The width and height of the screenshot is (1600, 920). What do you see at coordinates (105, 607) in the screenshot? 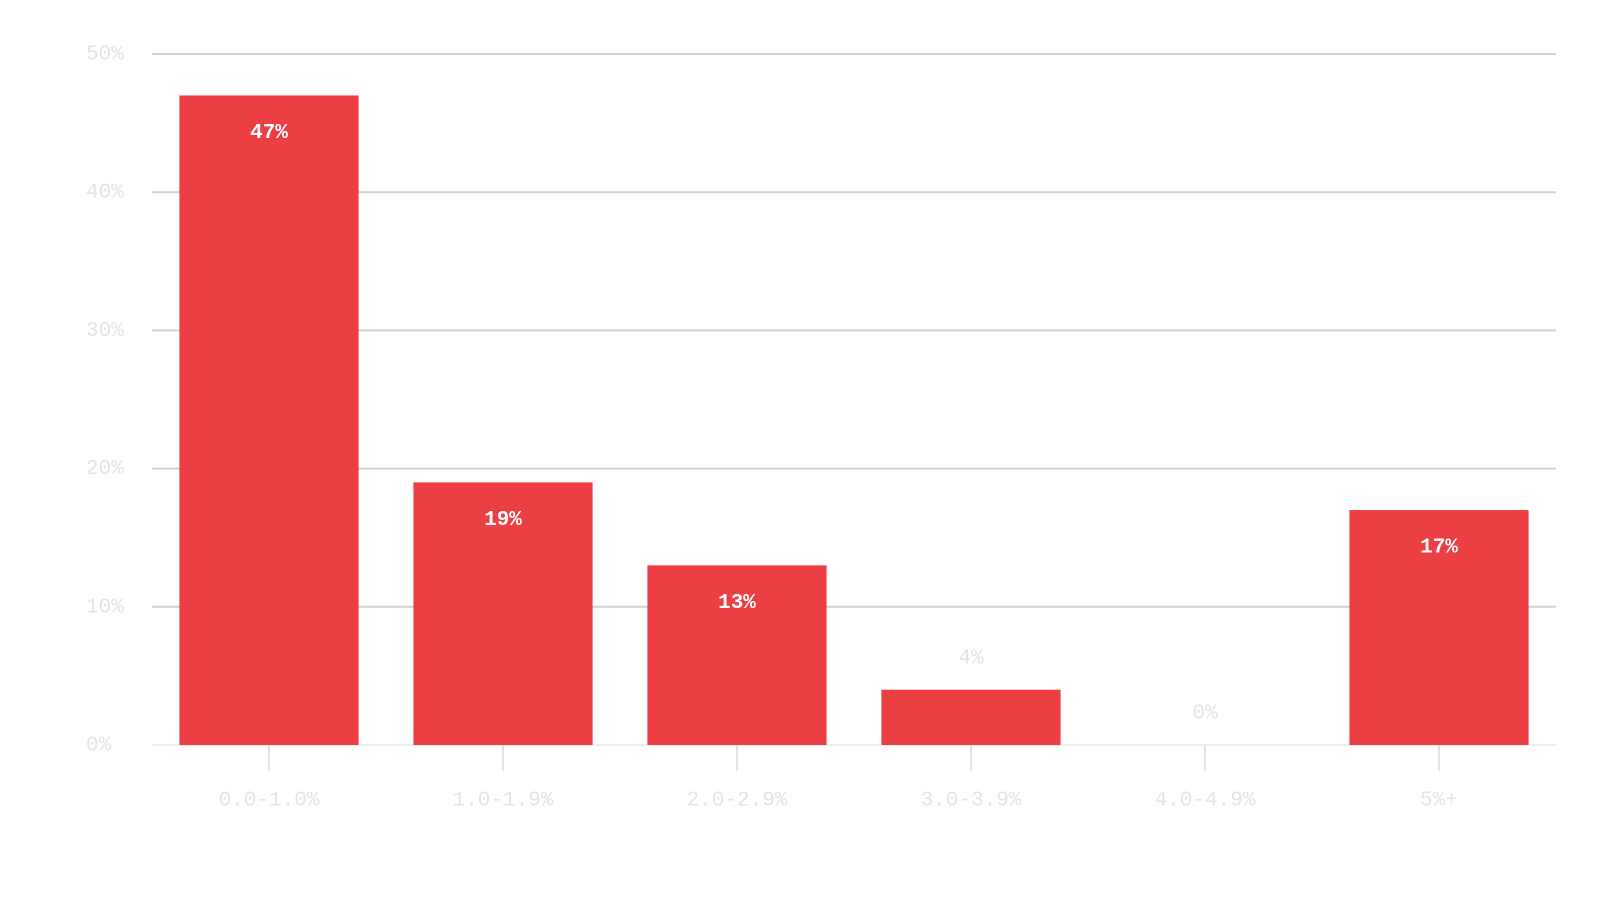
I see `y-tick-label: 10%` at bounding box center [105, 607].